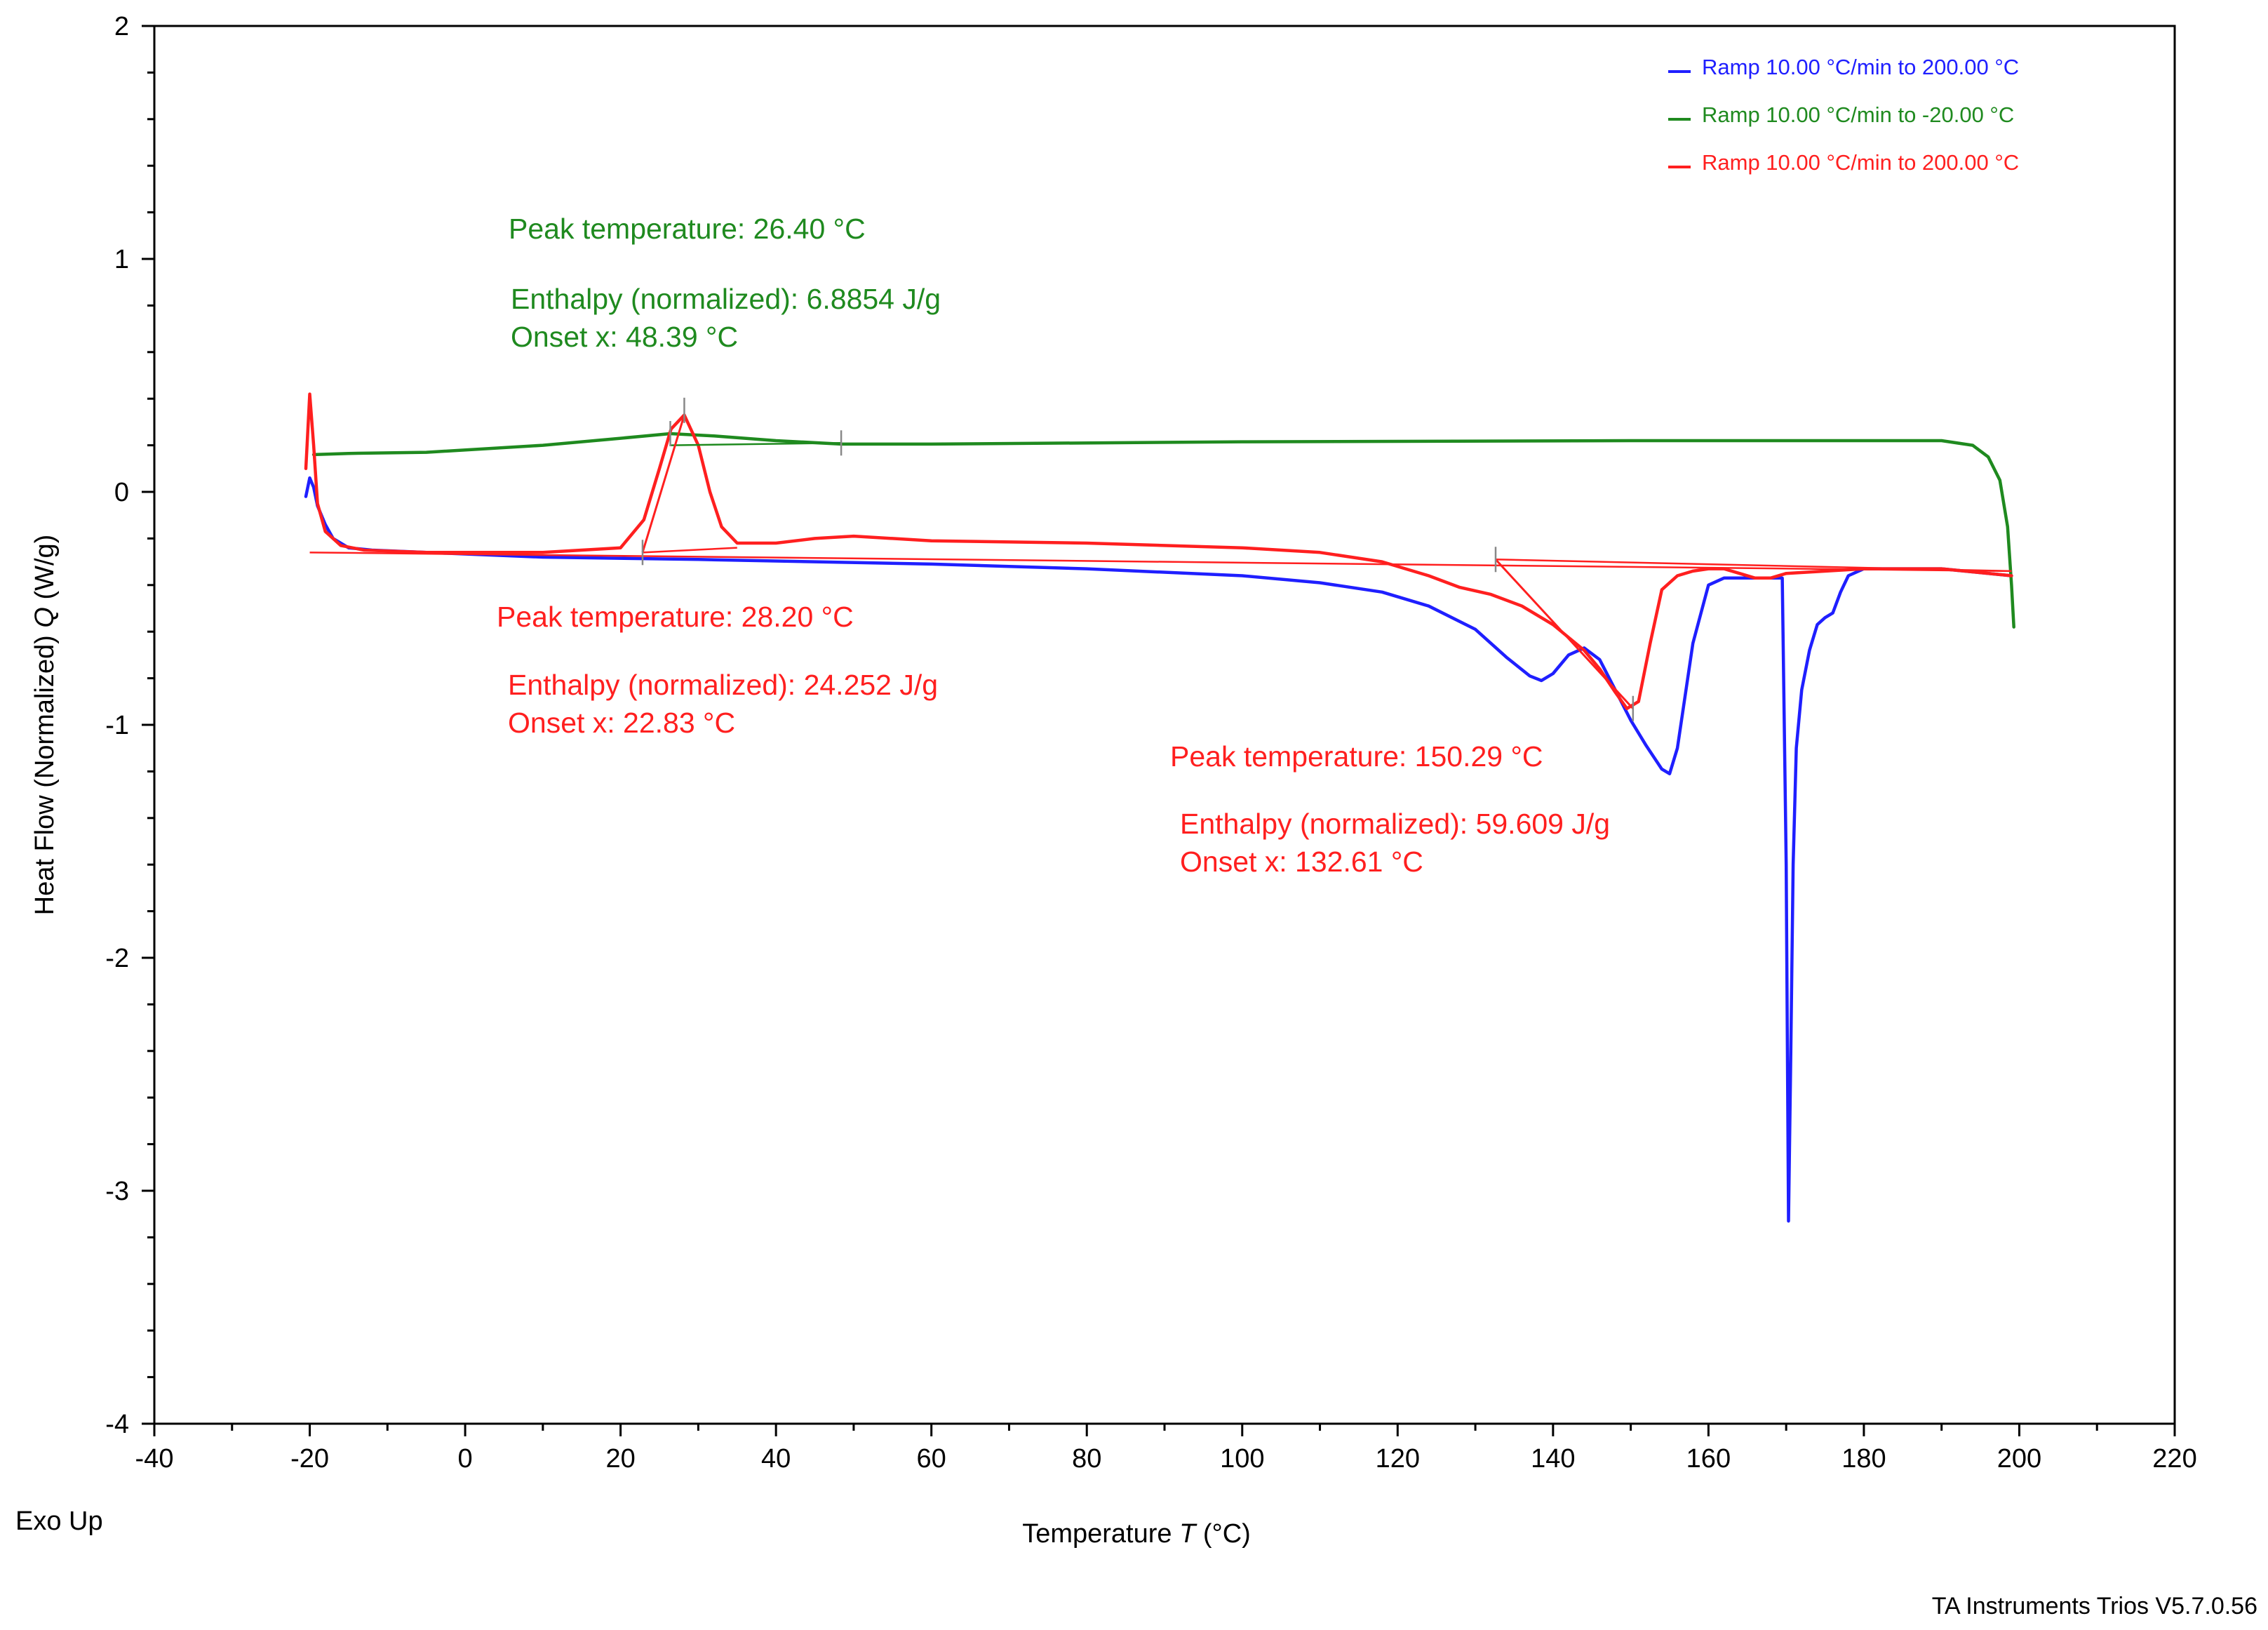  I want to click on x-tick-label: 180, so click(1863, 1459).